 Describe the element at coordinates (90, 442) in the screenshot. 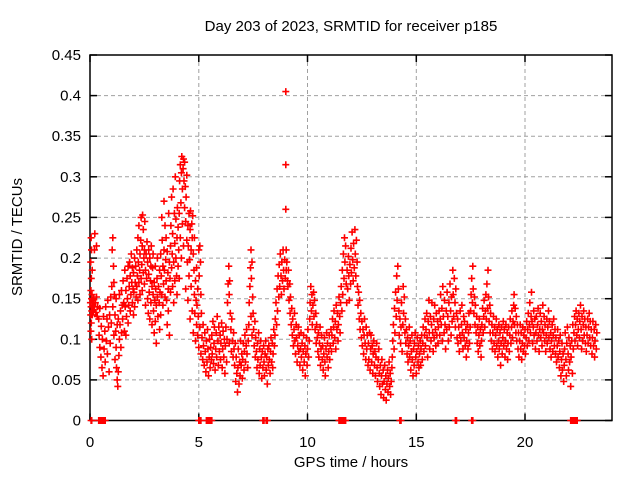

I see `x-tick-label: 0` at that location.